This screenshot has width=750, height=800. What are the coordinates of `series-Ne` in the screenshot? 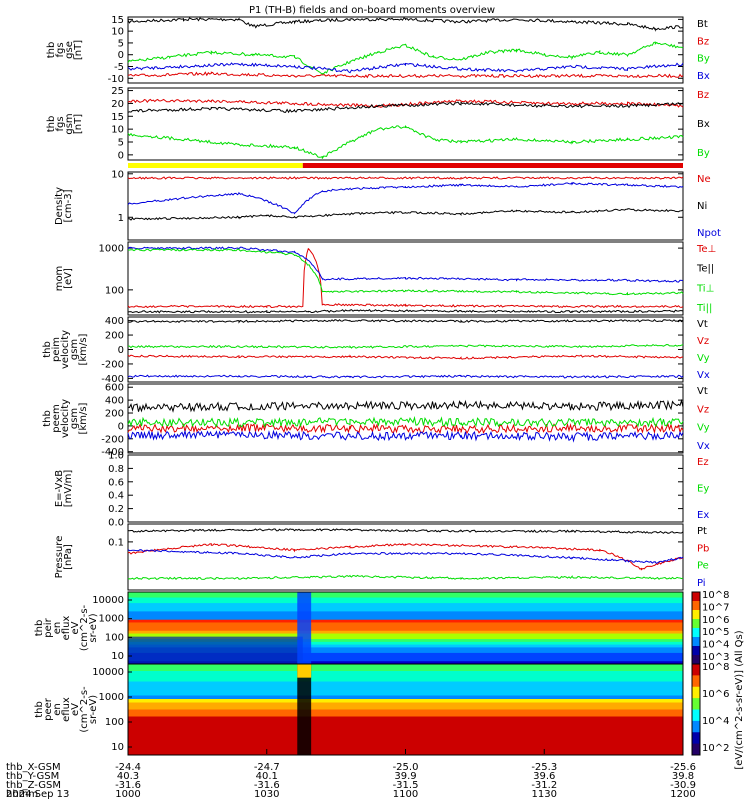 It's located at (405, 178).